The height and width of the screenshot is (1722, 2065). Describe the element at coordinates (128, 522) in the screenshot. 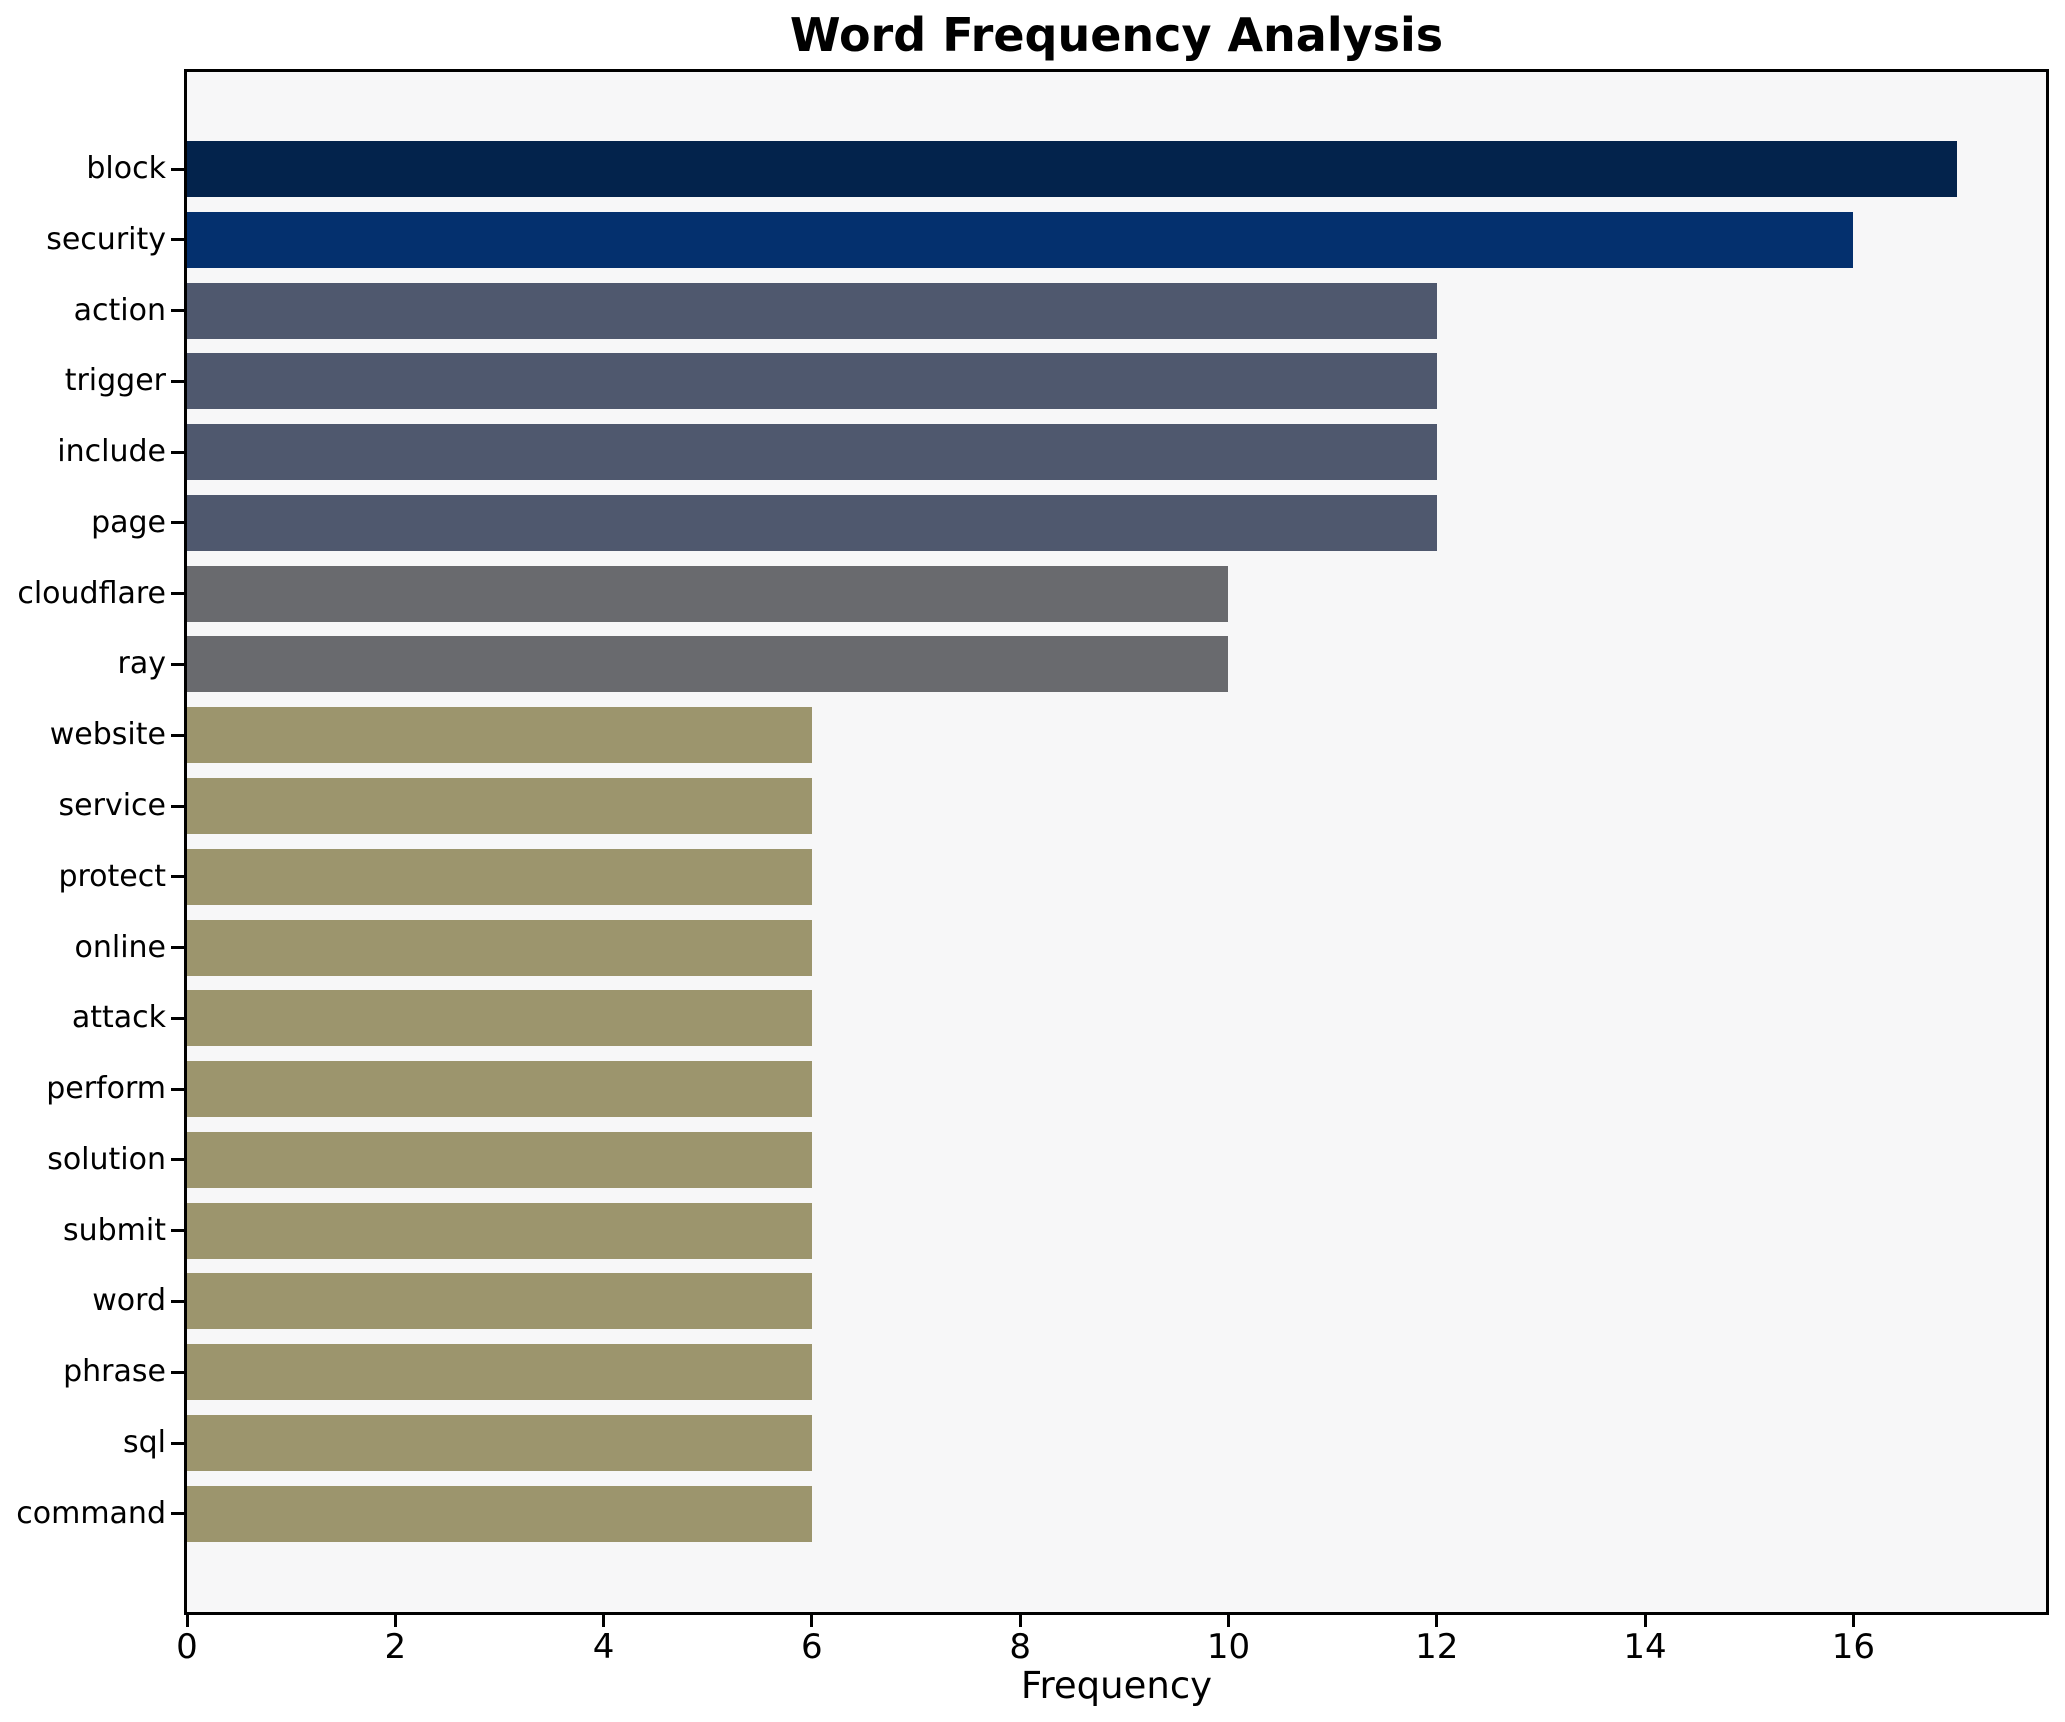

I see `ytick-label-page: page` at that location.